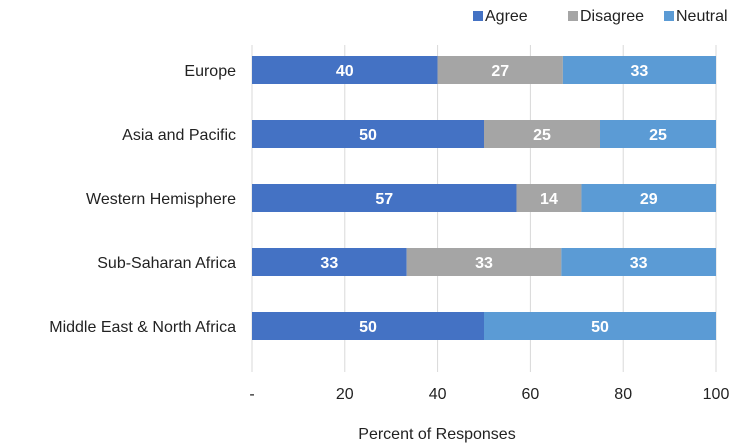  I want to click on legend-swatch-neutral, so click(669, 16).